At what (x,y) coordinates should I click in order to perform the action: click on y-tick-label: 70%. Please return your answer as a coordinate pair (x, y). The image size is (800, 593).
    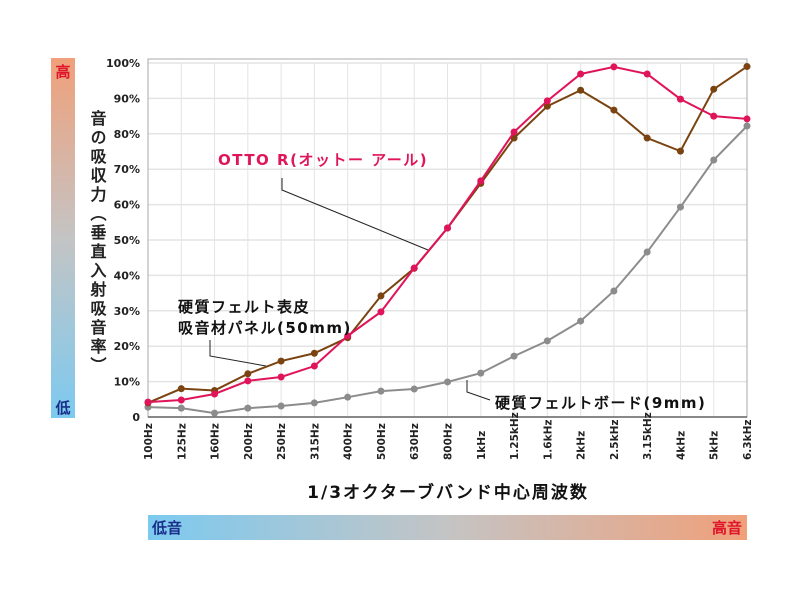
    Looking at the image, I should click on (127, 169).